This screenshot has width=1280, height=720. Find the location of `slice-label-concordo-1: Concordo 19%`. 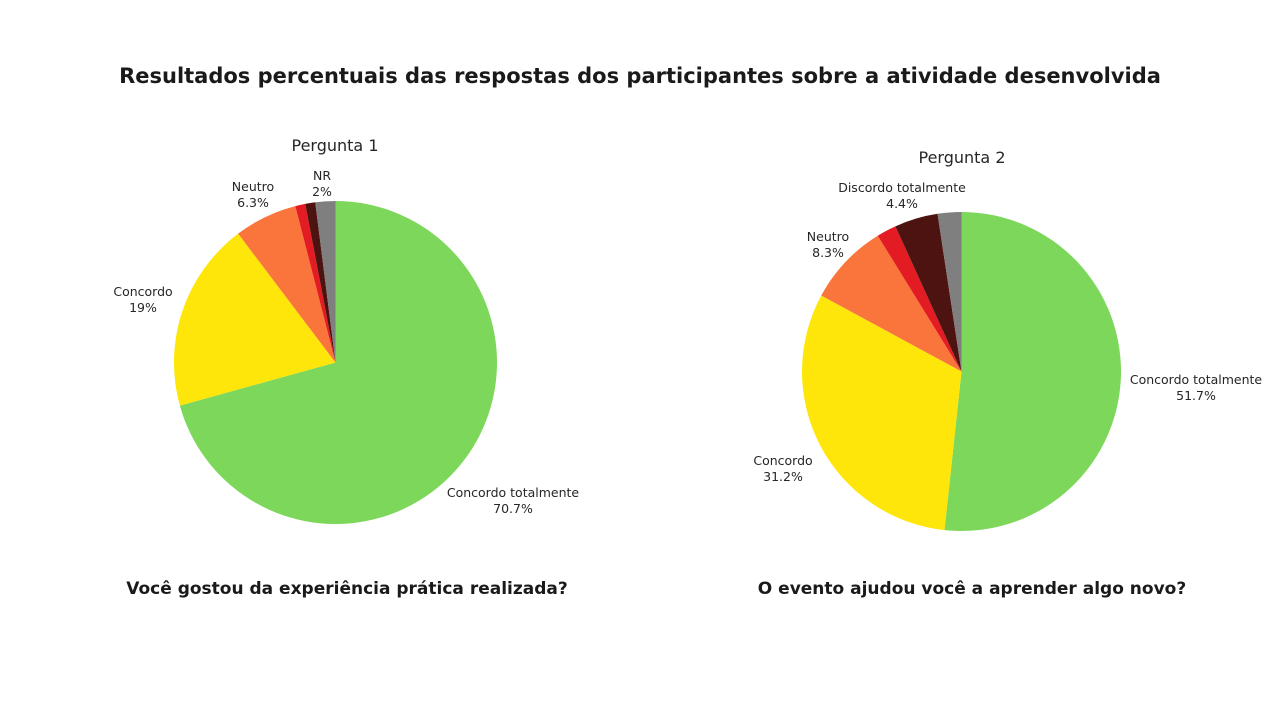

slice-label-concordo-1: Concordo 19% is located at coordinates (142, 300).